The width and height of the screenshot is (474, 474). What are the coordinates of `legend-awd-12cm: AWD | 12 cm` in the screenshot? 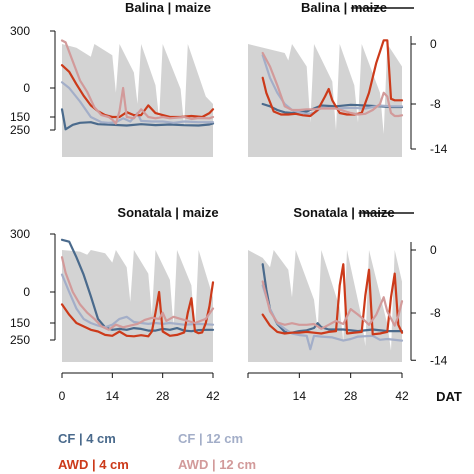 It's located at (217, 464).